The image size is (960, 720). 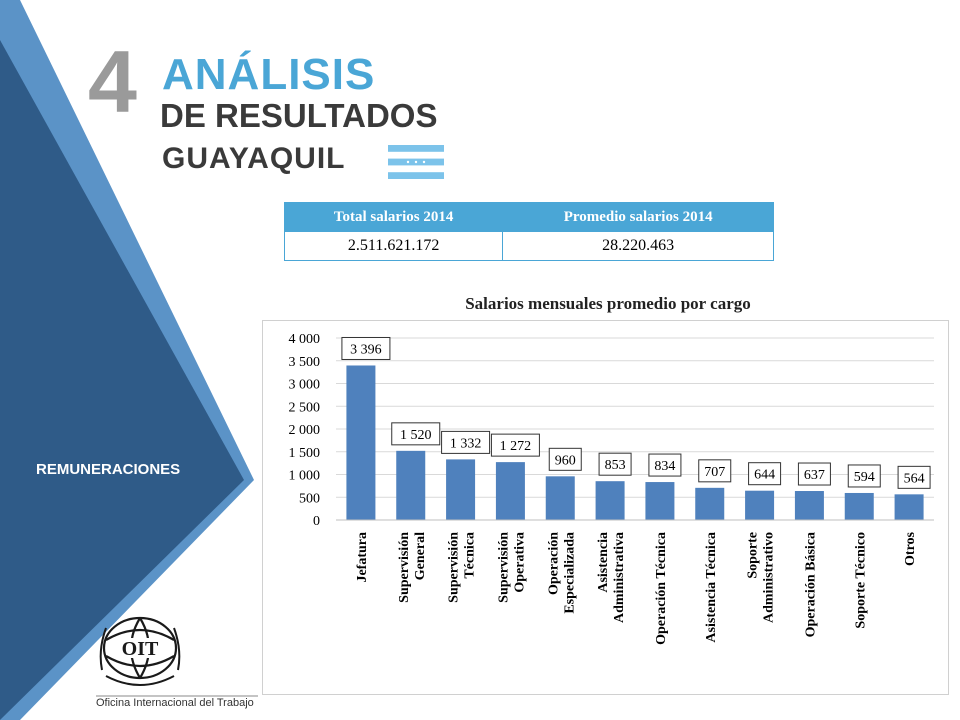 What do you see at coordinates (305, 476) in the screenshot?
I see `y-tick-label: 1 000` at bounding box center [305, 476].